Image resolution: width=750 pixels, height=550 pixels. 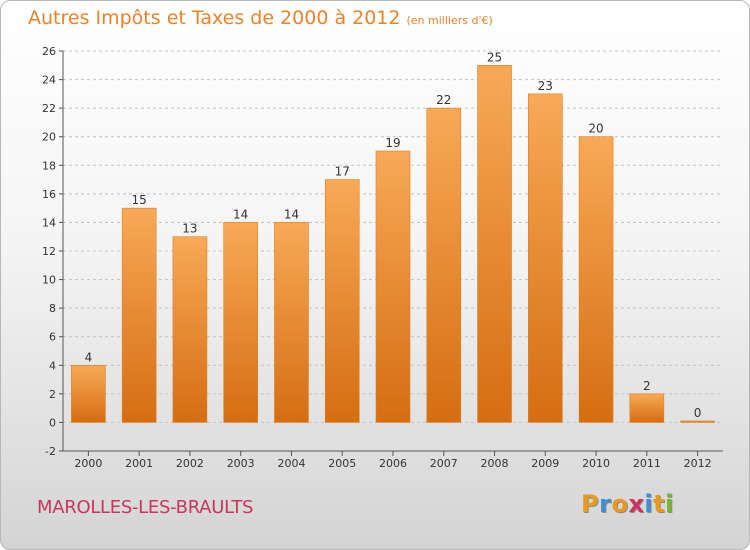 I want to click on y-tick-label: 20, so click(x=49, y=137).